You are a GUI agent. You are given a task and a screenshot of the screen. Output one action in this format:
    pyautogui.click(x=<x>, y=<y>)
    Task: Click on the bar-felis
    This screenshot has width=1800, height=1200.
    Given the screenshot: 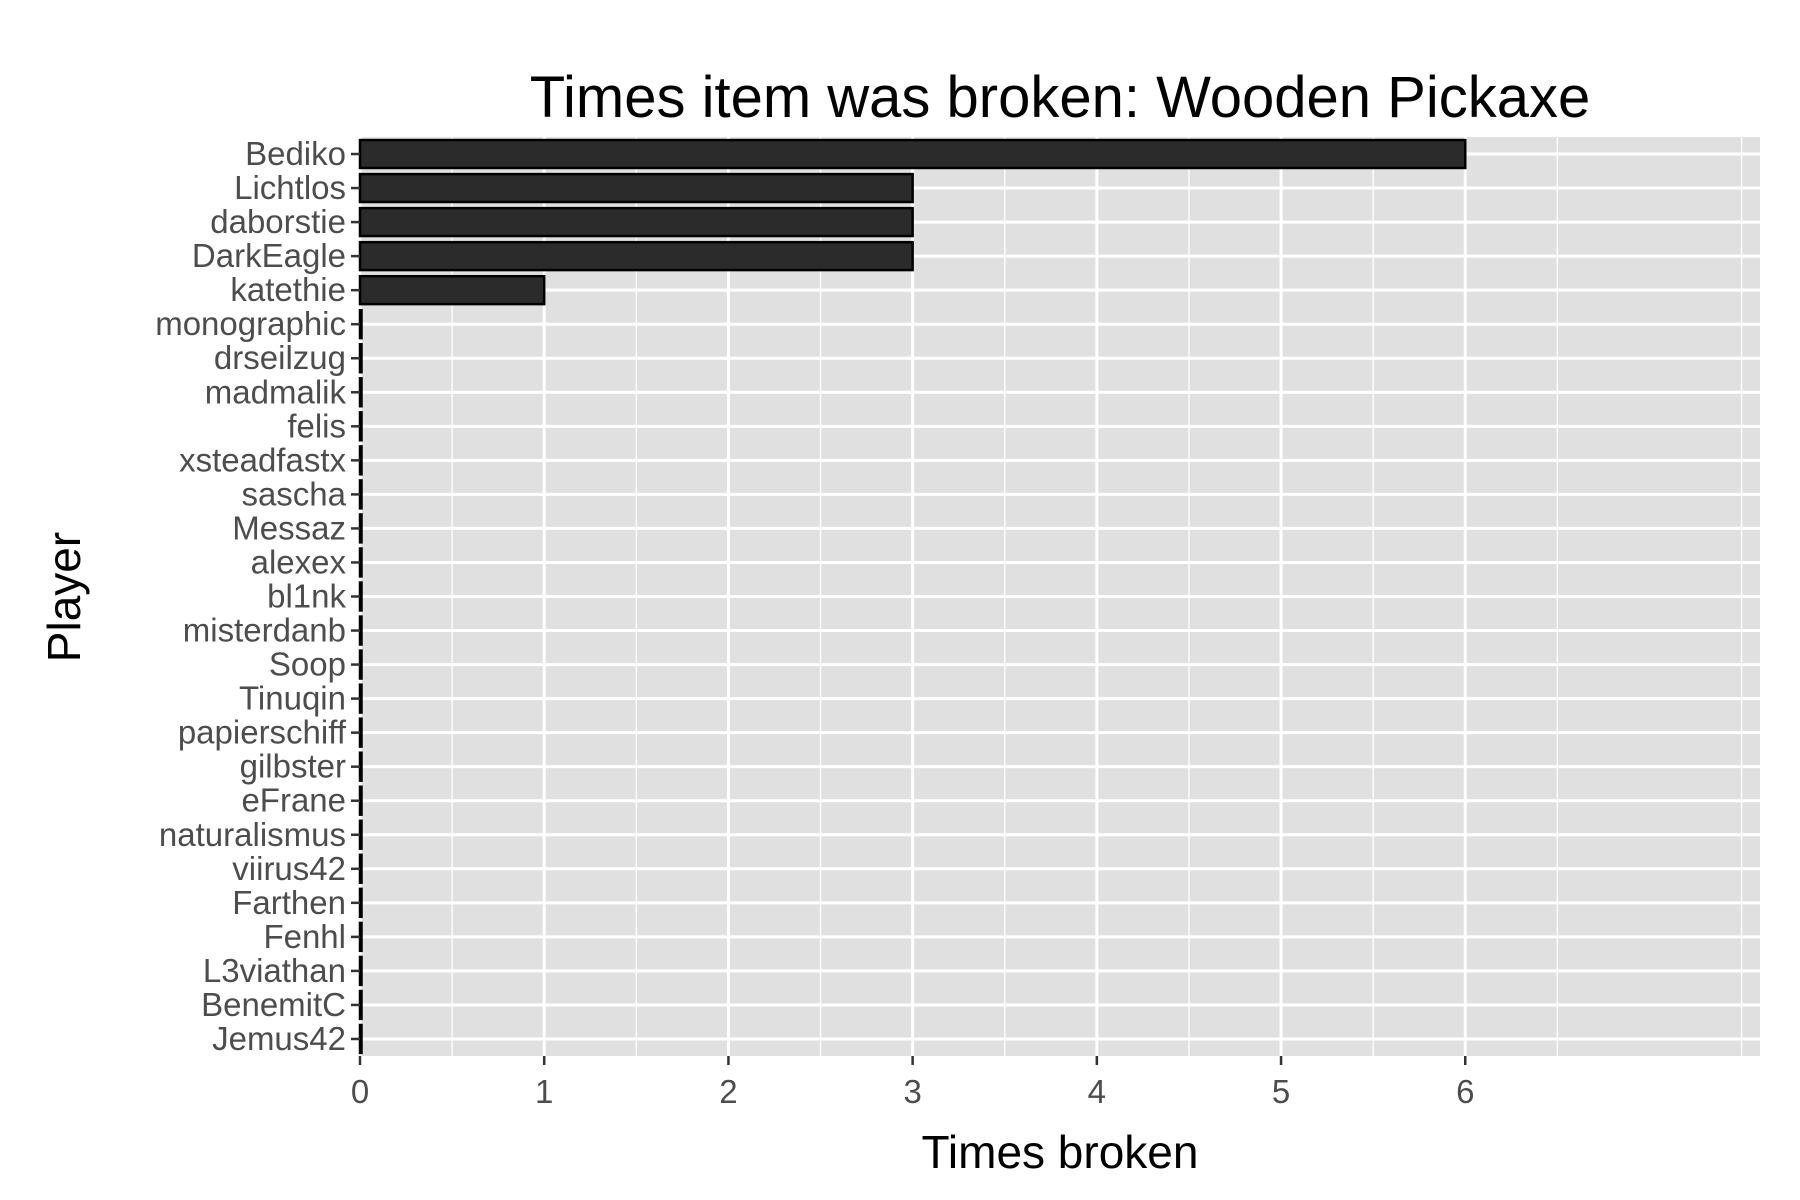 What is the action you would take?
    pyautogui.click(x=360, y=426)
    